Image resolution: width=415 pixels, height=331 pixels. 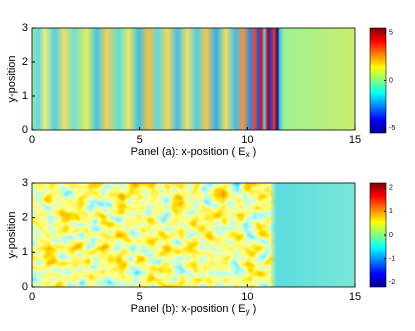 I want to click on x-axis-label-subscript: y, so click(x=248, y=311).